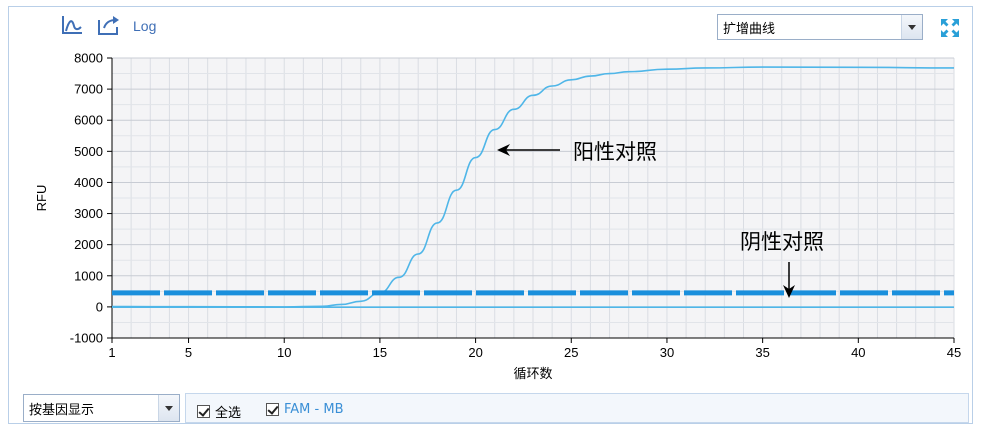  Describe the element at coordinates (88, 275) in the screenshot. I see `y-tick-label: 1000` at that location.